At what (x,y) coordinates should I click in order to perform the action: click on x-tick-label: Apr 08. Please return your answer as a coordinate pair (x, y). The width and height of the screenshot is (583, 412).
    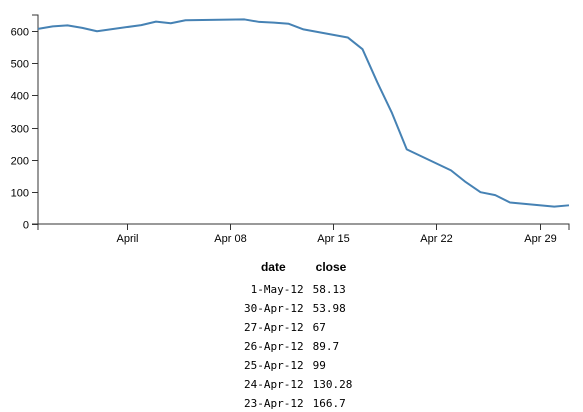
    Looking at the image, I should click on (230, 239).